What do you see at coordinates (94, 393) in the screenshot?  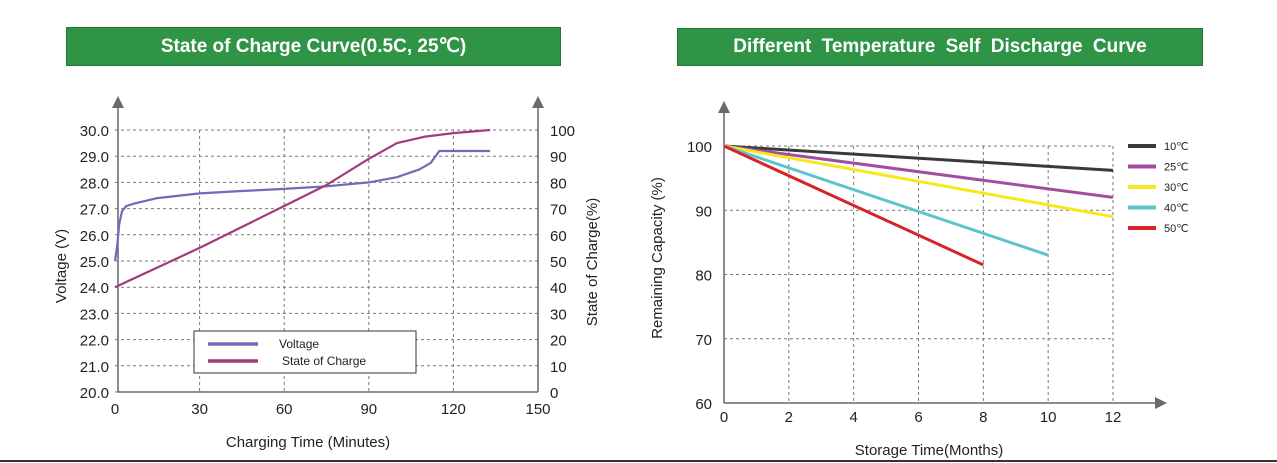 I see `y-tick-label: 20.0` at bounding box center [94, 393].